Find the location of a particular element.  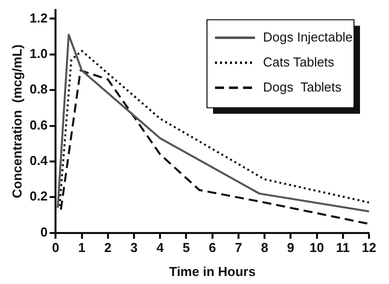

legend-label: Cats Tablets is located at coordinates (299, 62).